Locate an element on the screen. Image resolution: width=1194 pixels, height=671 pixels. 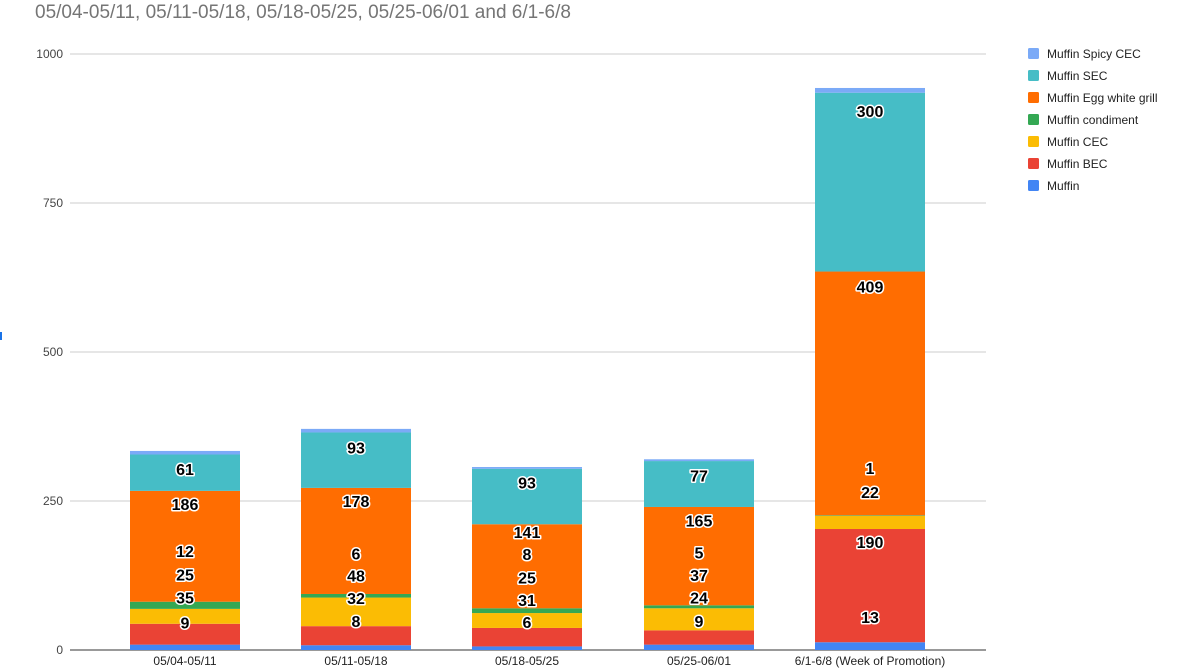
data-label: 165 is located at coordinates (699, 522).